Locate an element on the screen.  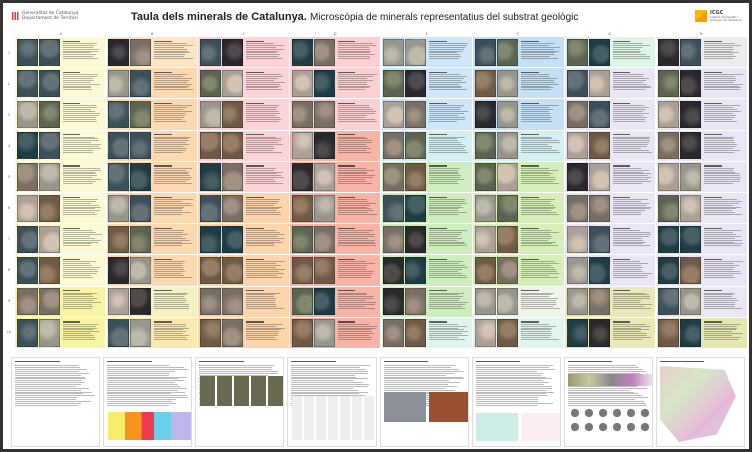
mineral-description is located at coordinates (632, 83).